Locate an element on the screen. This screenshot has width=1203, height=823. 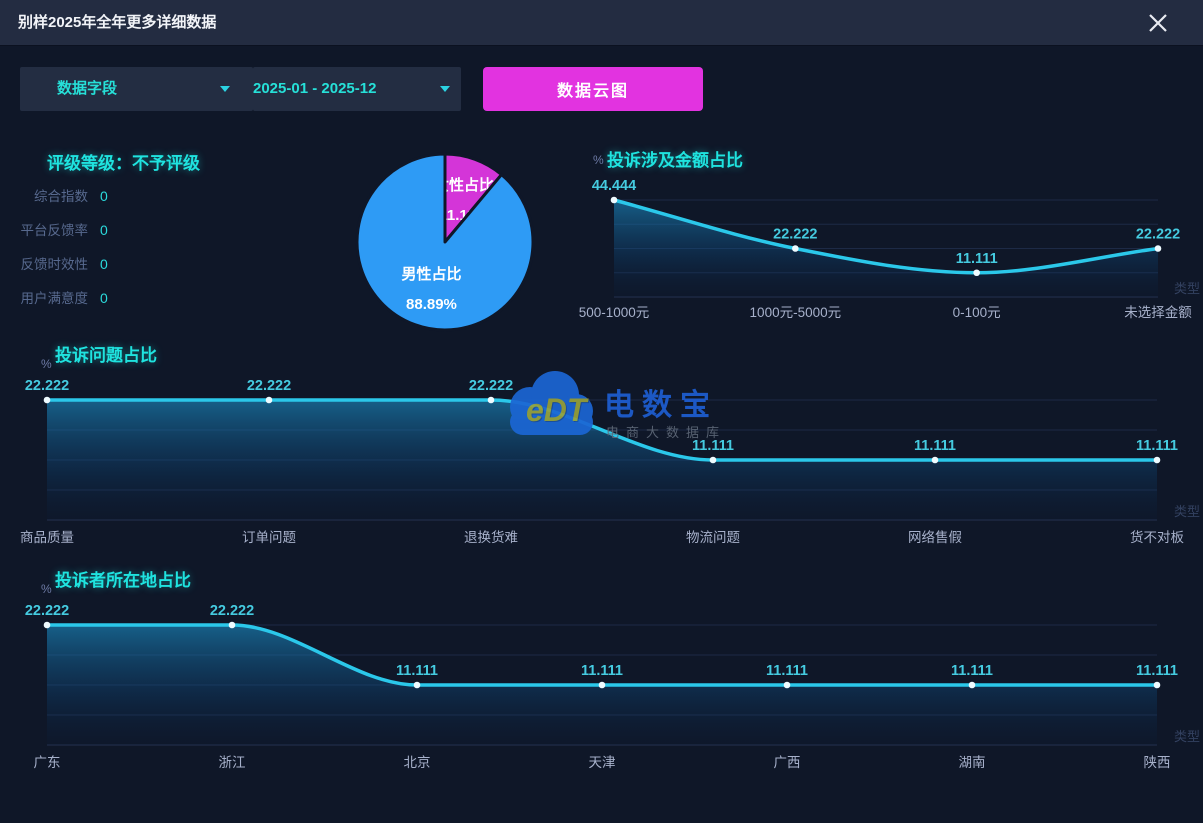
pie-slice is located at coordinates (445, 242).